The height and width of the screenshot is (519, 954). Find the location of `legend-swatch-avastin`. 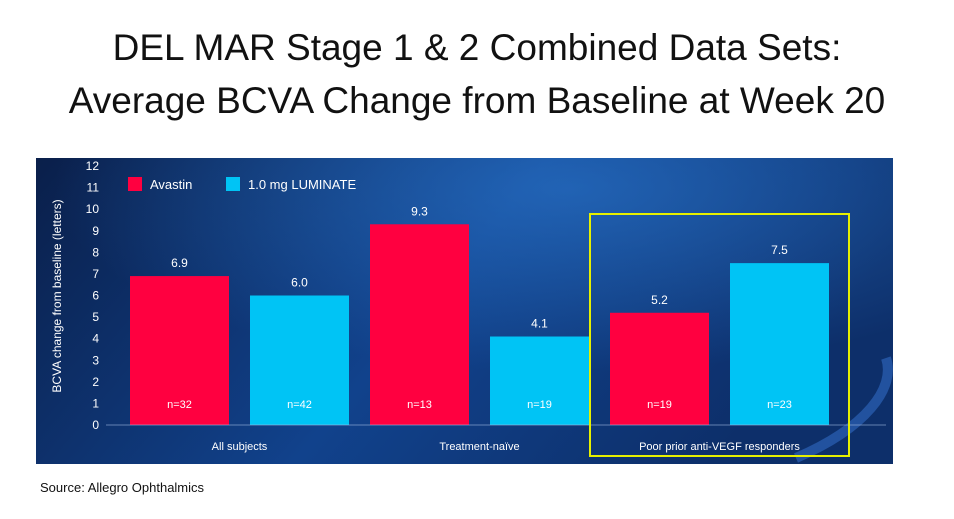

legend-swatch-avastin is located at coordinates (135, 184).